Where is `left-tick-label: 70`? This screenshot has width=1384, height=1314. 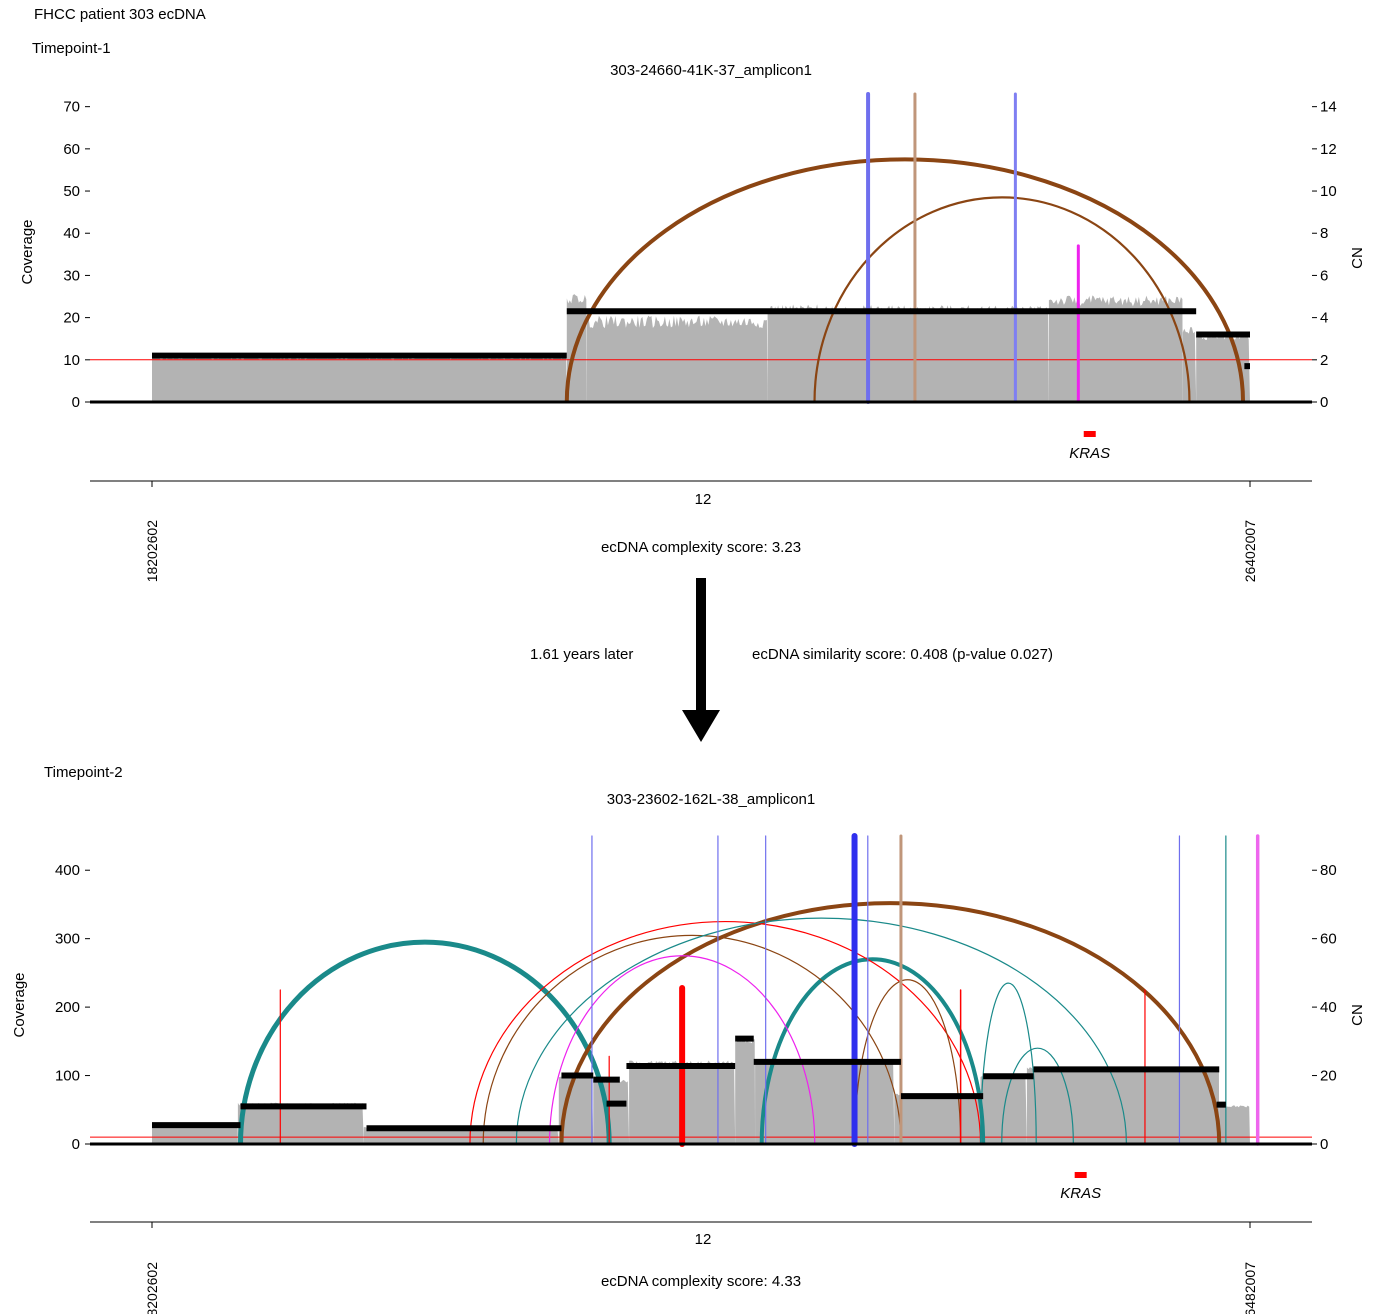 left-tick-label: 70 is located at coordinates (71, 107).